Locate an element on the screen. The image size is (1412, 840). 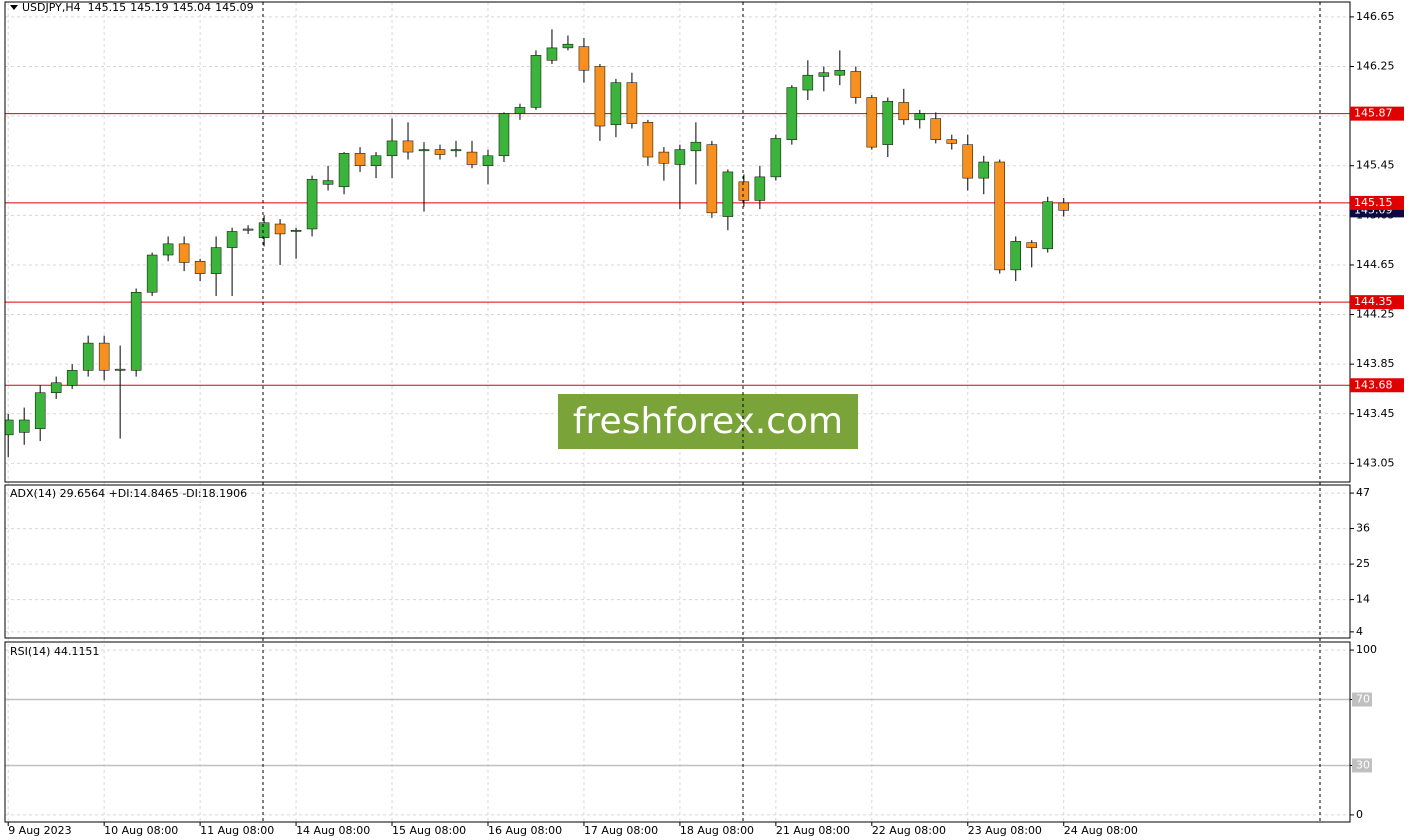
symbol-header: USDJPY,H4 145.15 145.19 145.04 145.09 is located at coordinates (138, 7).